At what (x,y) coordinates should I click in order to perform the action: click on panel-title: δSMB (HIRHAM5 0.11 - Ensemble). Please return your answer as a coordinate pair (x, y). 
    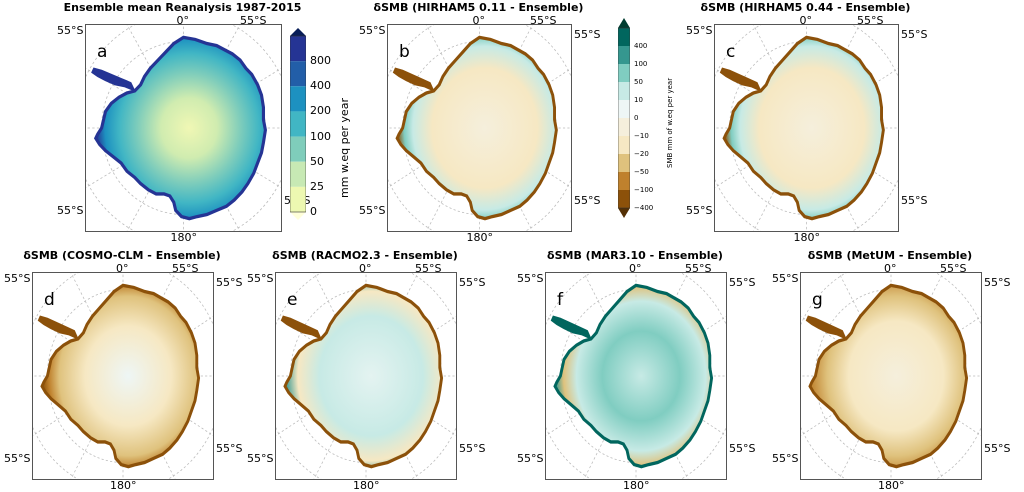
    Looking at the image, I should click on (478, 7).